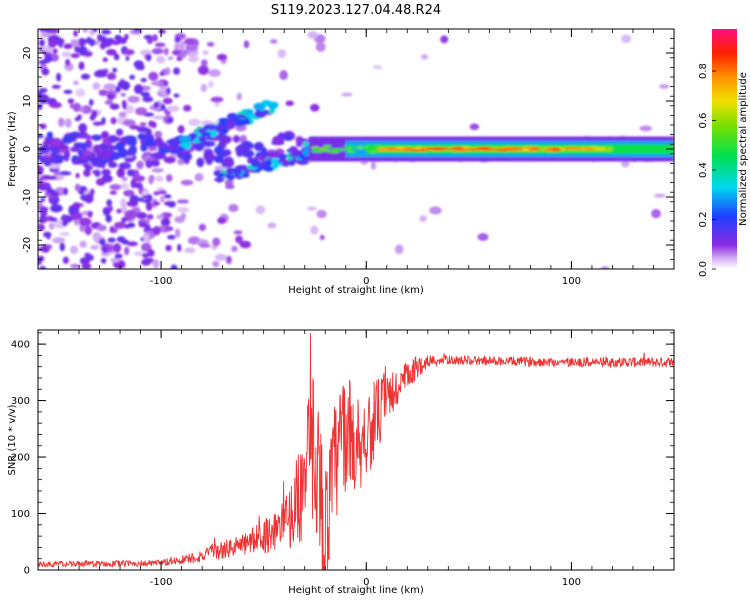  Describe the element at coordinates (27, 571) in the screenshot. I see `y-tick-label: 0` at that location.